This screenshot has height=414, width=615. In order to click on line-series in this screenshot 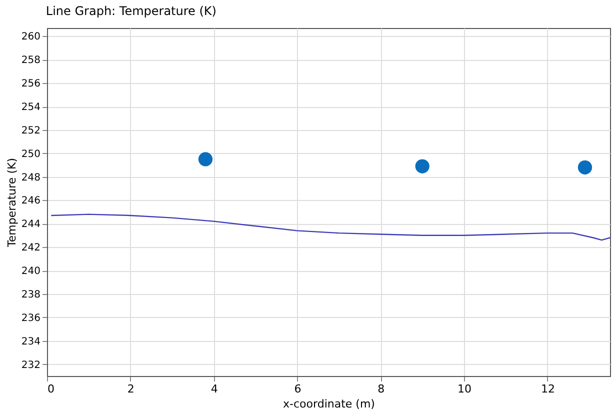, I will do `click(330, 227)`.